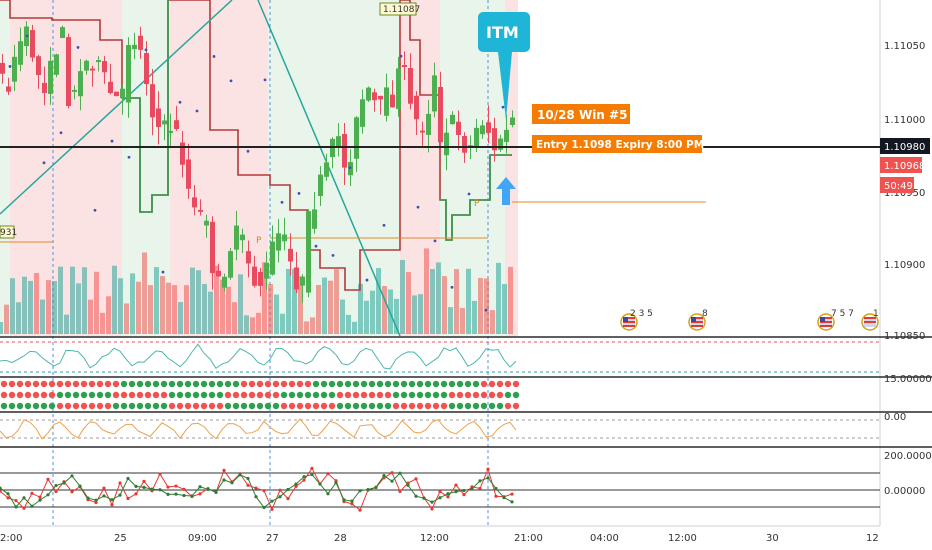 The height and width of the screenshot is (550, 932). Describe the element at coordinates (705, 314) in the screenshot. I see `svg-text: 8` at that location.